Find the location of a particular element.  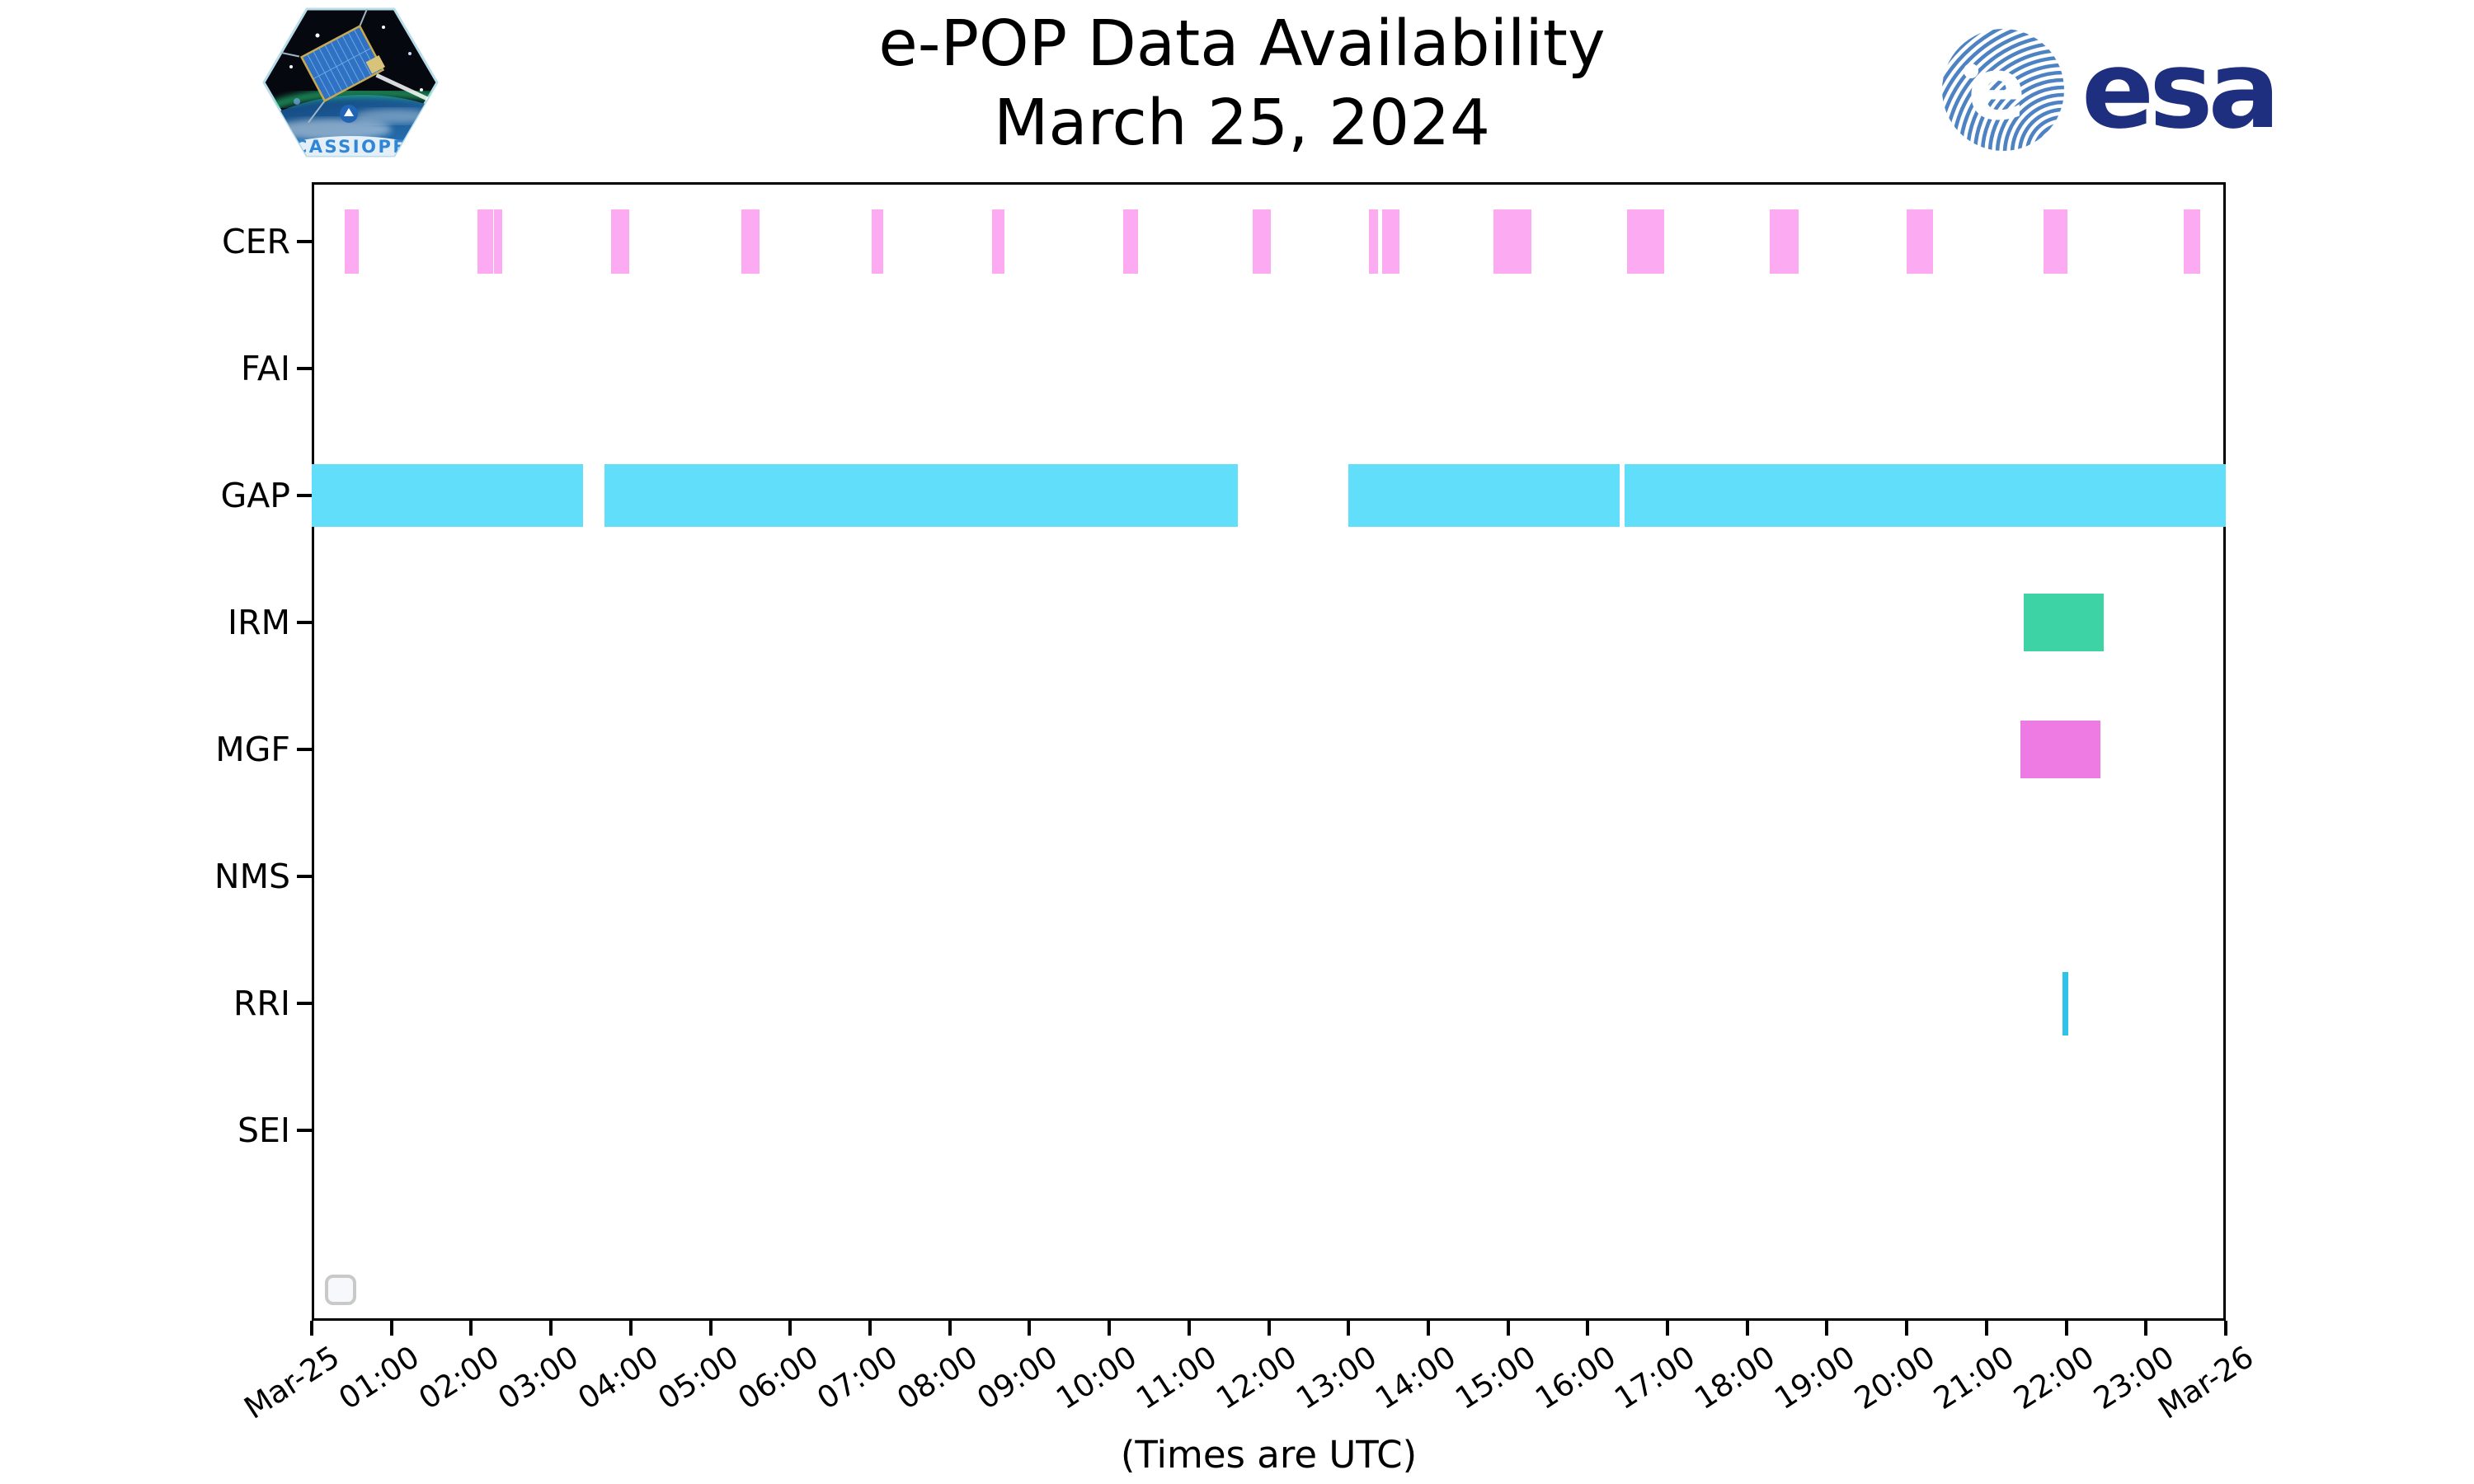

row-label-mgf: MGF is located at coordinates (252, 749).